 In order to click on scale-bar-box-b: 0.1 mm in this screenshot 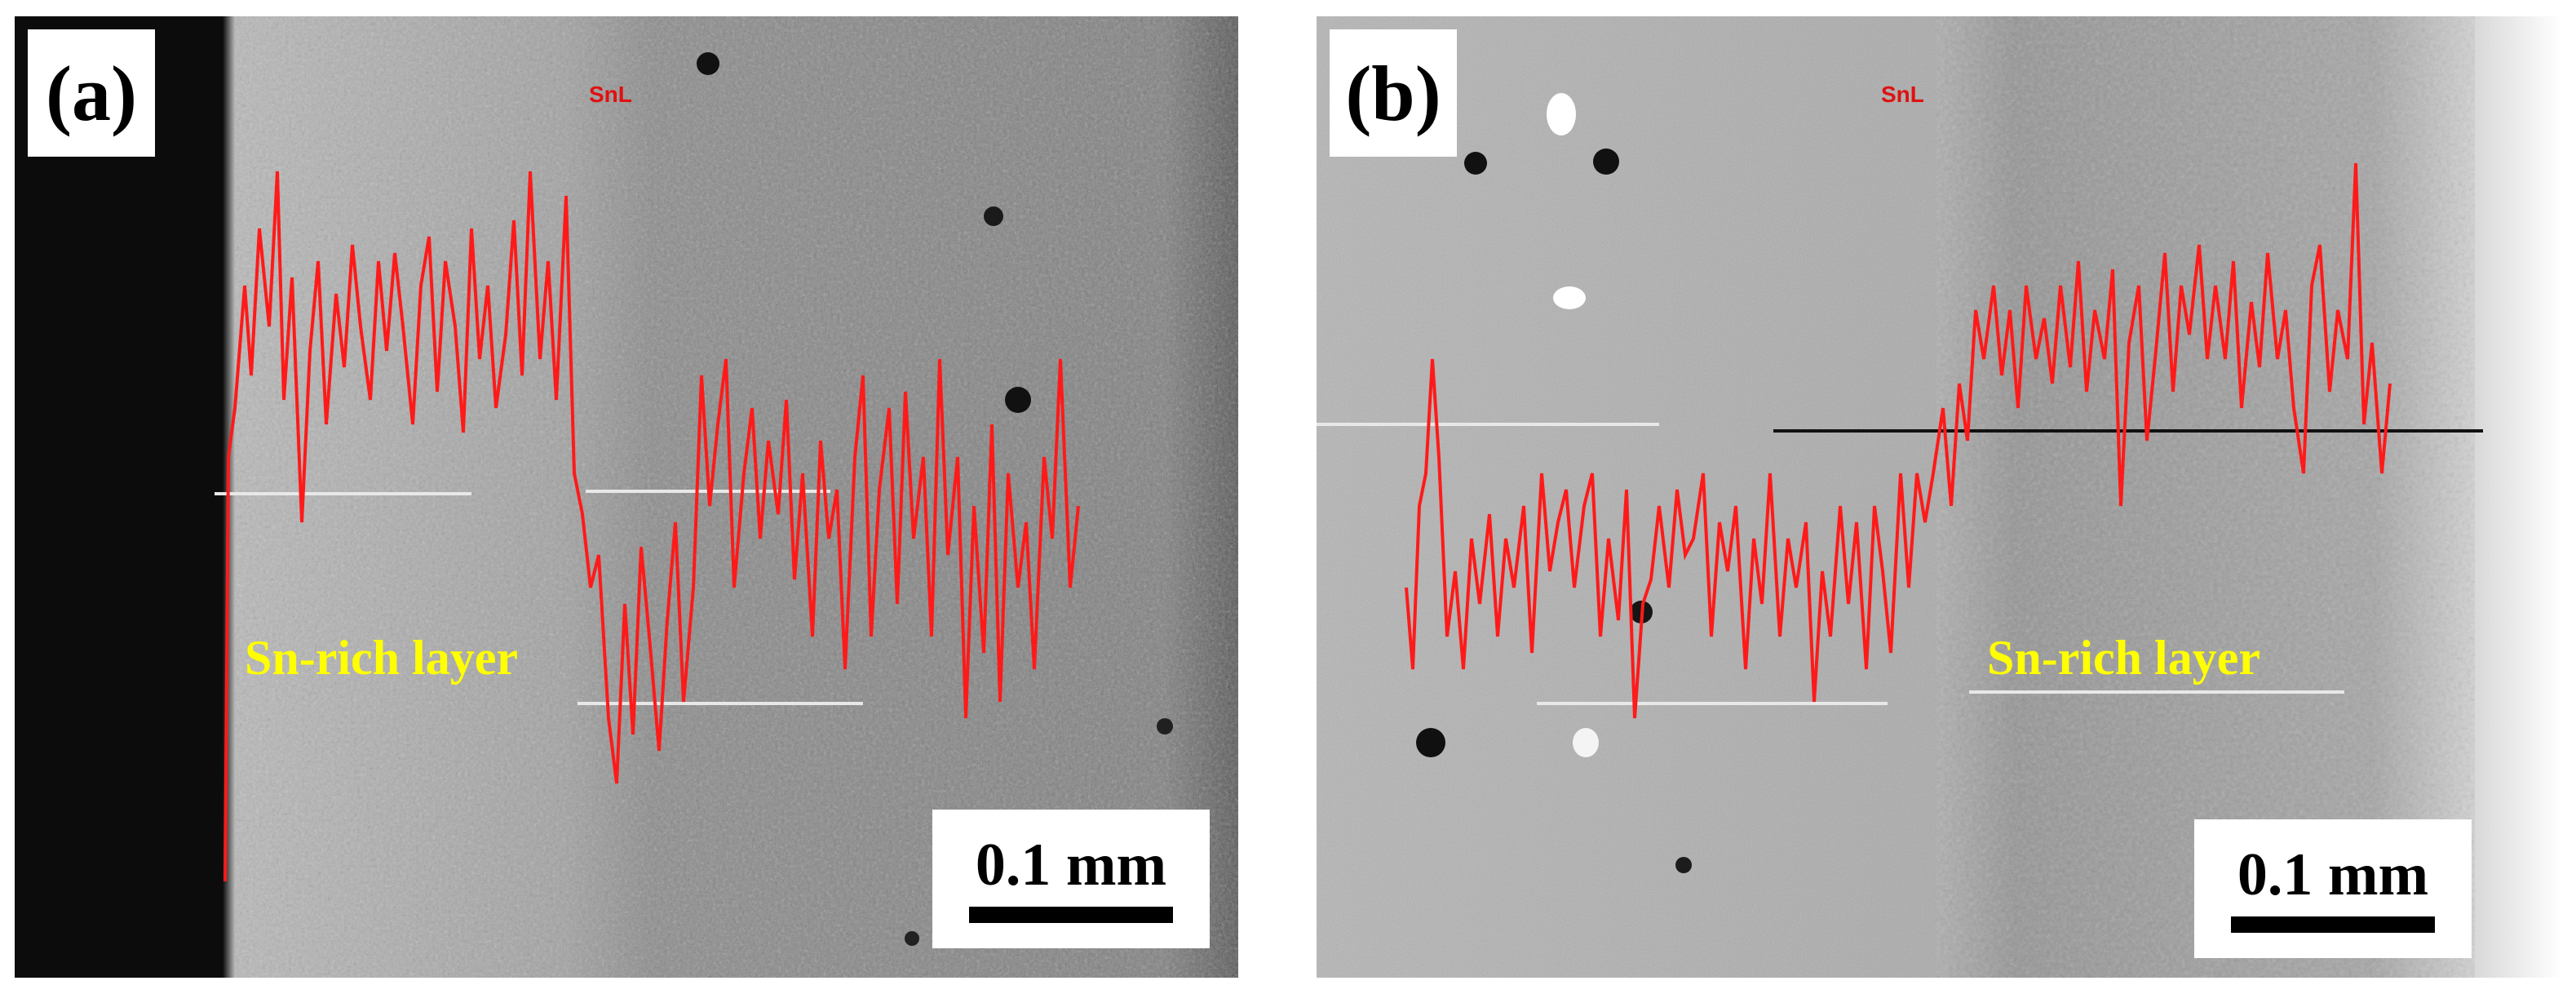, I will do `click(2333, 888)`.